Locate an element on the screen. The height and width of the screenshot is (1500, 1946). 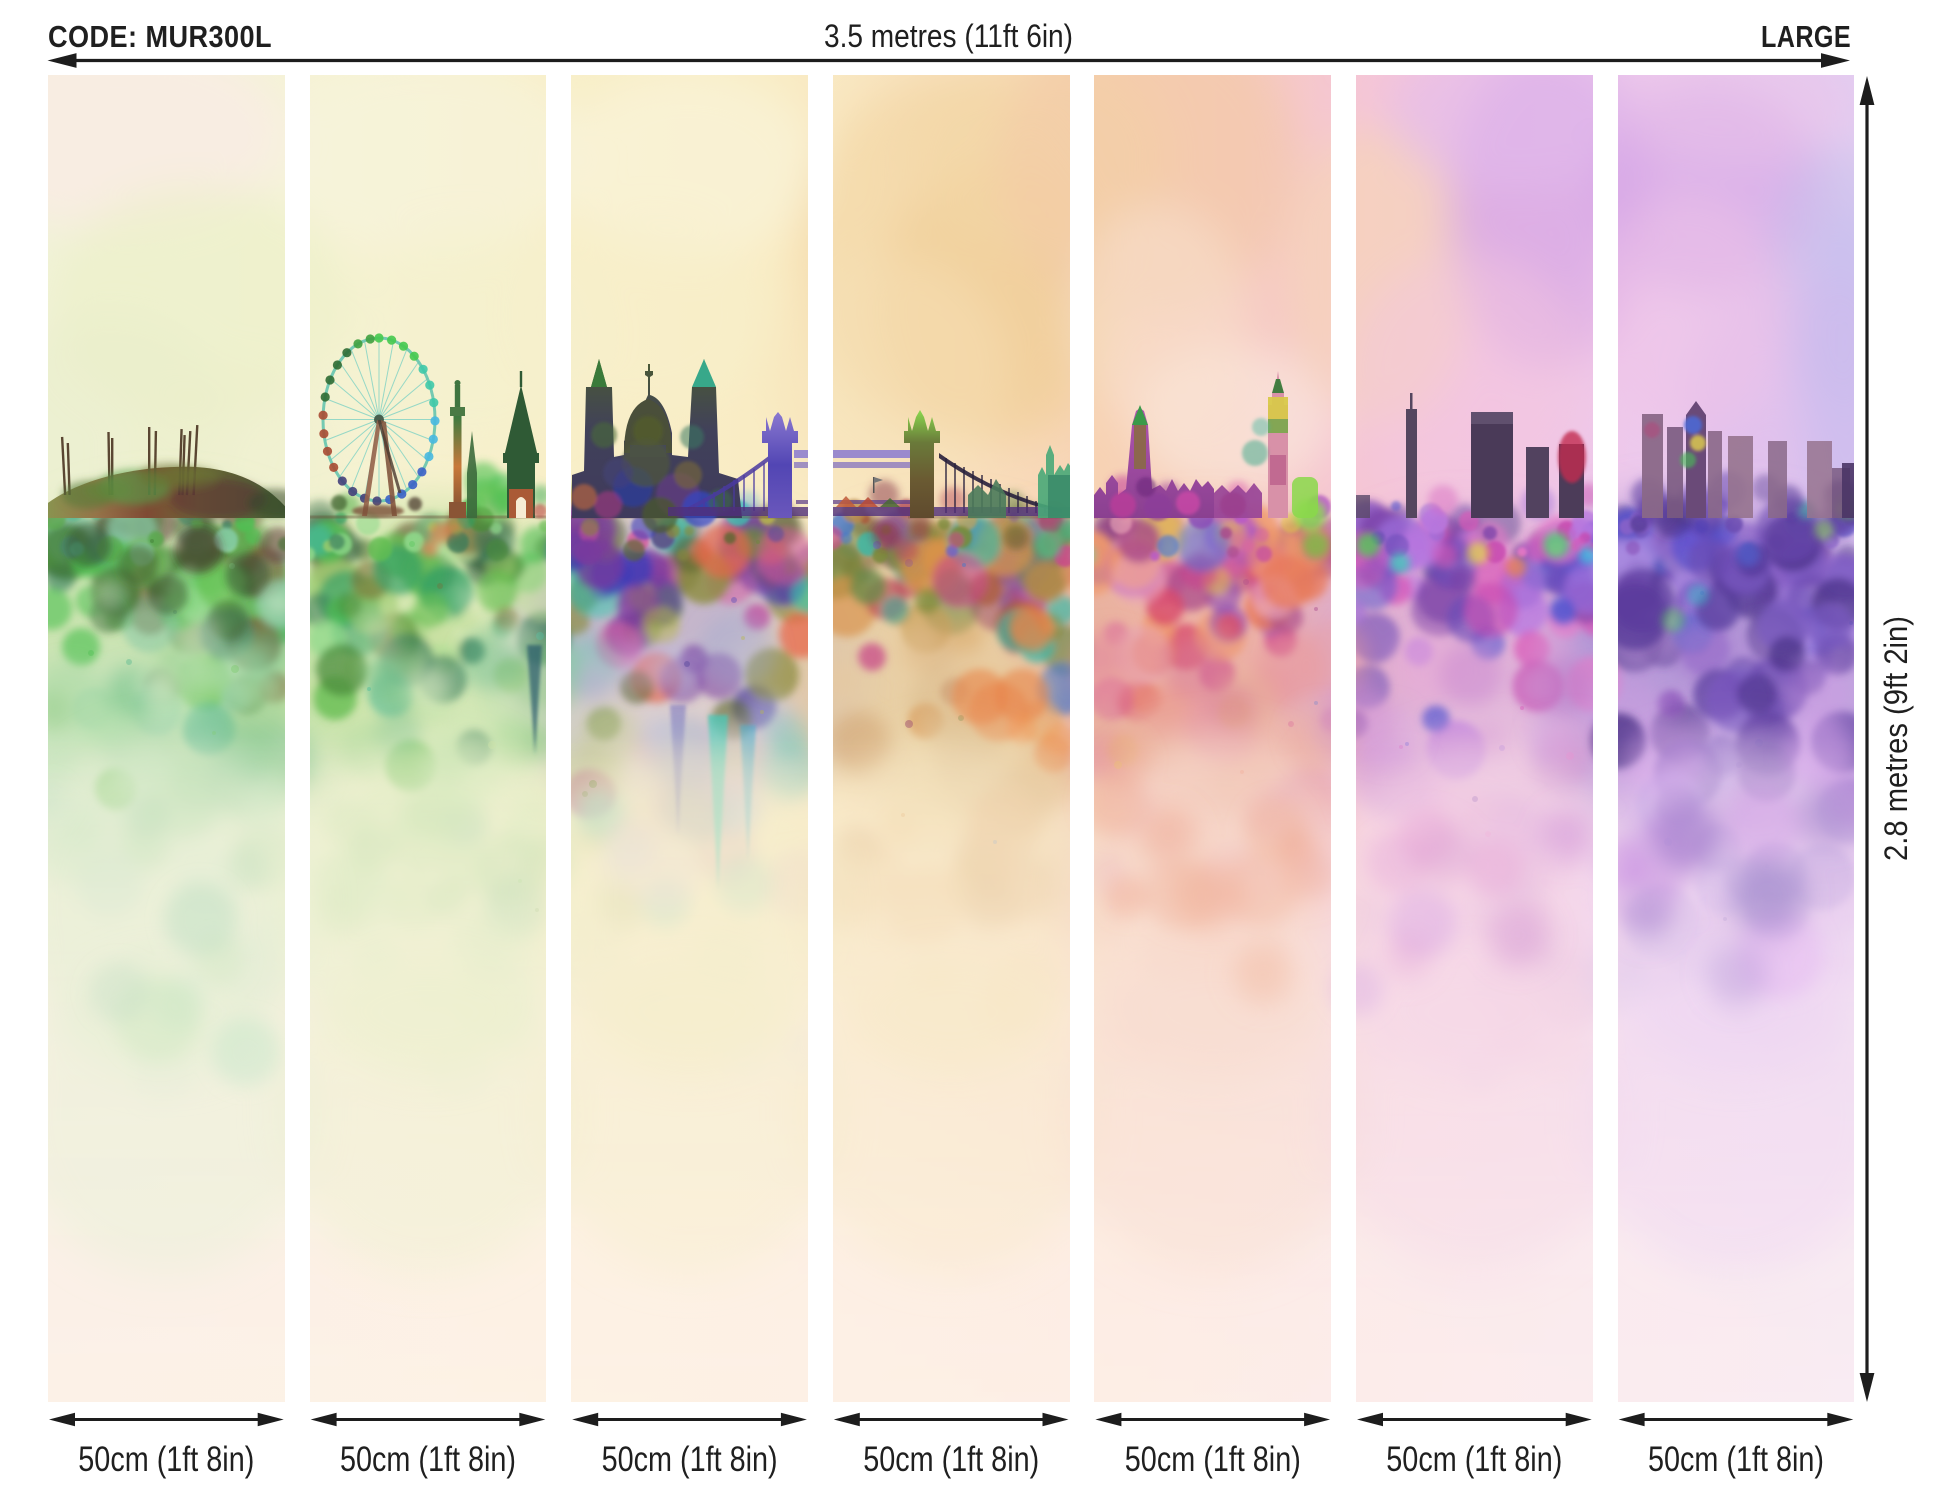
svg-text: 2.8 metres (9ft 2in) is located at coordinates (1896, 738).